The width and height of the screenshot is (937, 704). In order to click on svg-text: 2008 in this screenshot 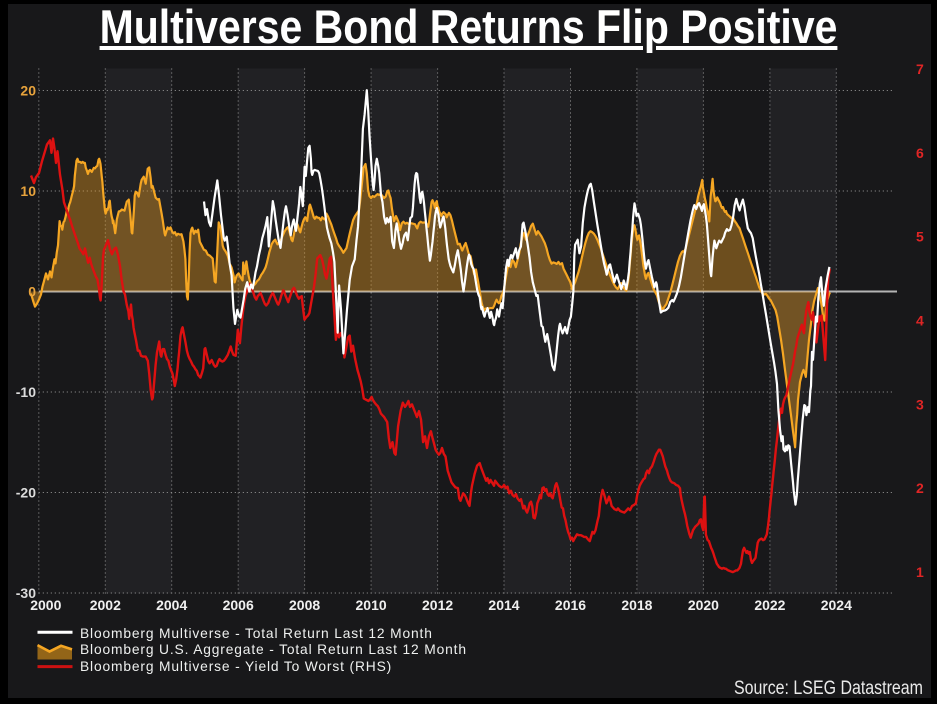, I will do `click(304, 605)`.